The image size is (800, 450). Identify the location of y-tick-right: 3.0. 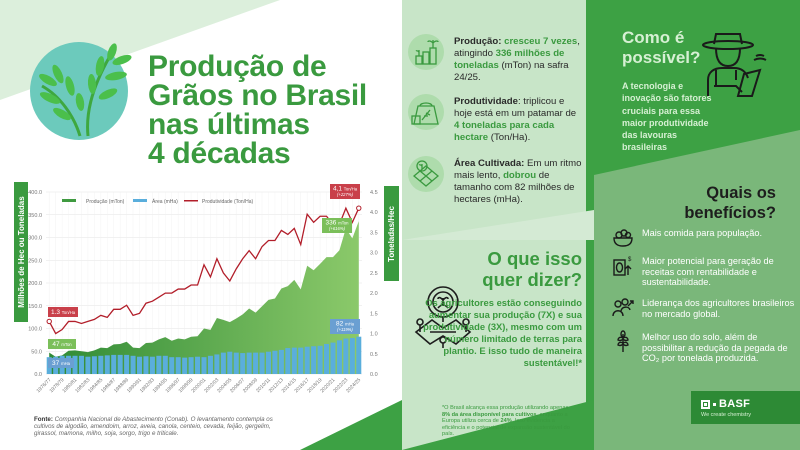
(374, 254).